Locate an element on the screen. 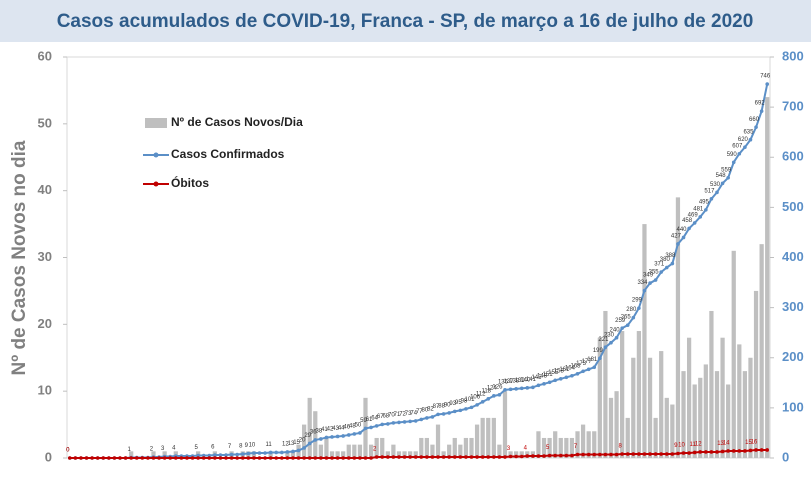 This screenshot has width=811, height=495. data-label: 59 is located at coordinates (363, 421).